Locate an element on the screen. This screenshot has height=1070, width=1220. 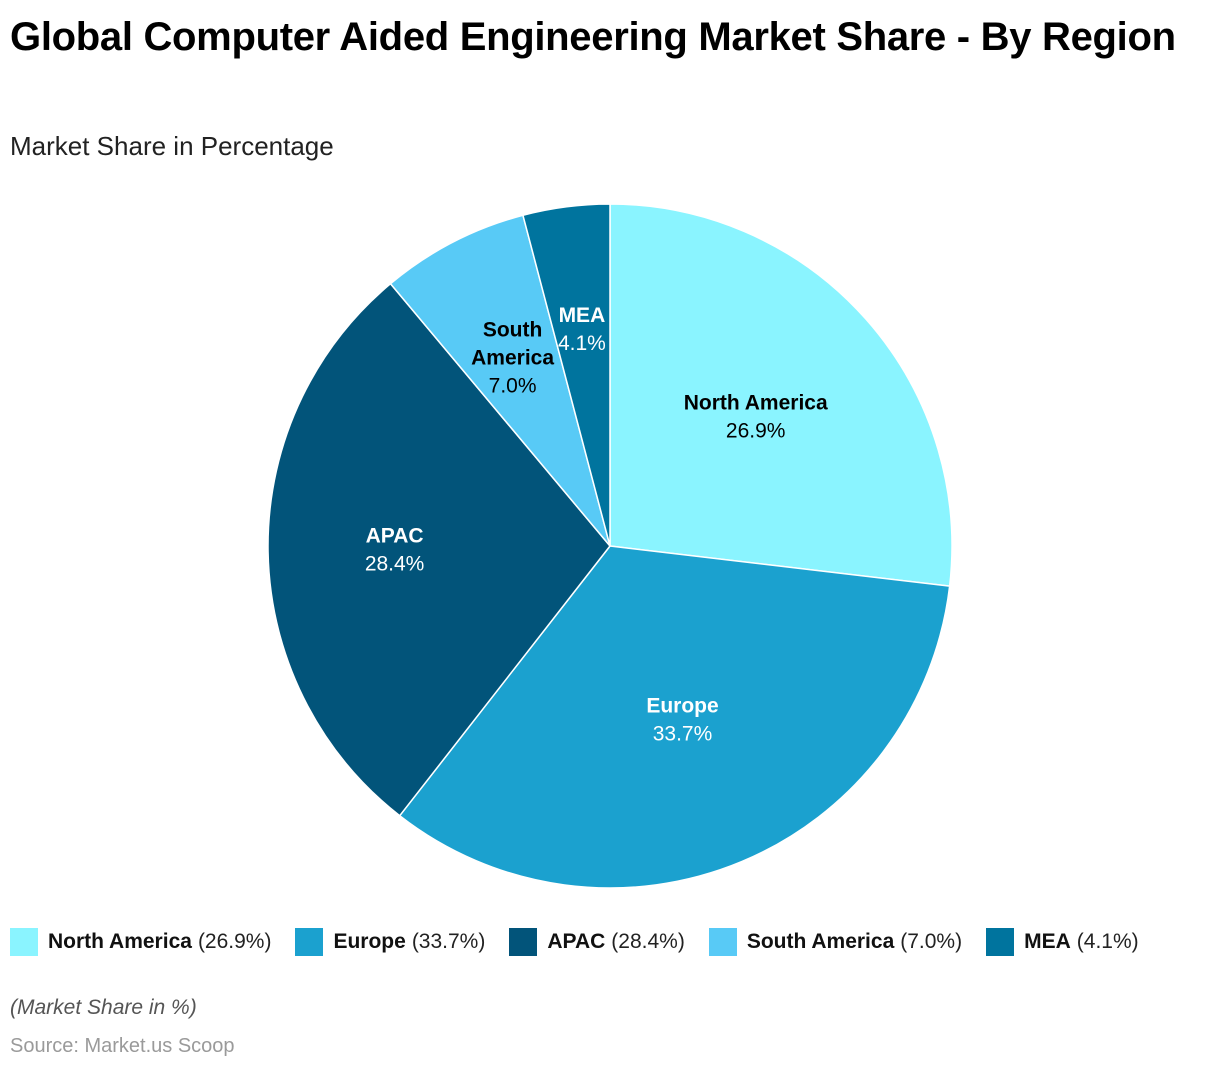
pie-slice-apac is located at coordinates (439, 549).